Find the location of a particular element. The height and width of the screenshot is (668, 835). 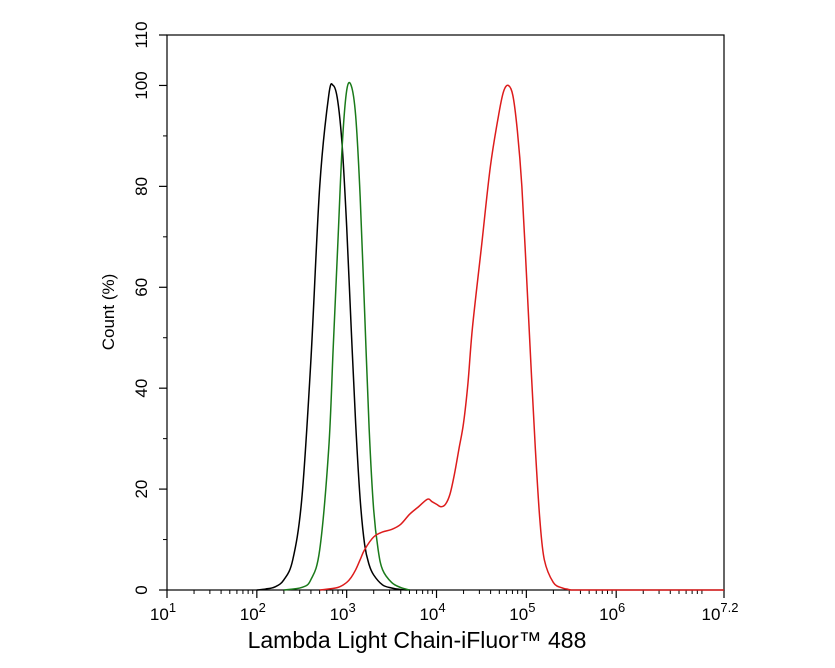

y-axis-title: Count (%) is located at coordinates (108, 312).